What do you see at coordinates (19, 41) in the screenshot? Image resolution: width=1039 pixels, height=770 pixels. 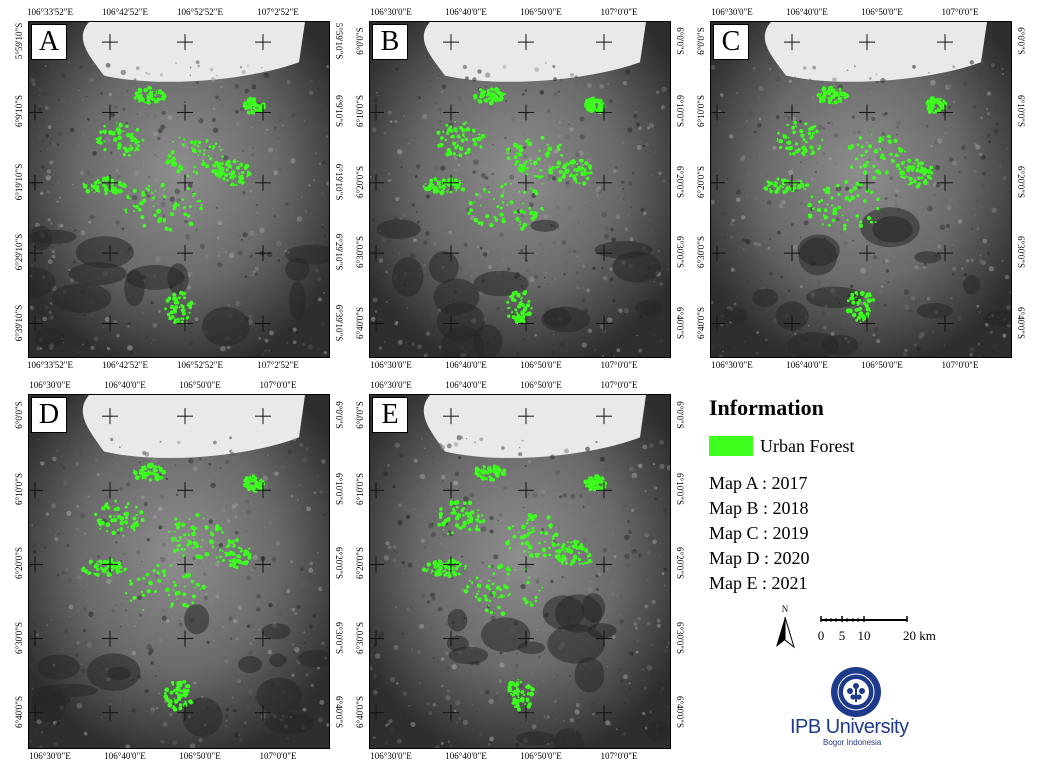 I see `left-tick-label: 5°59'10"S` at bounding box center [19, 41].